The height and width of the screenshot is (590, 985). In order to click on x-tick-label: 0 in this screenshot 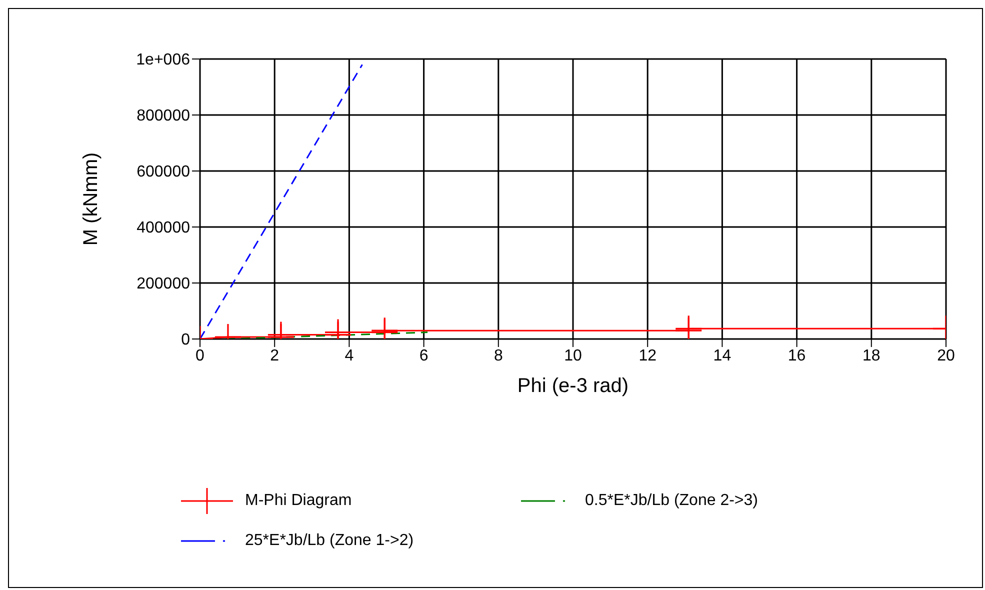, I will do `click(200, 355)`.